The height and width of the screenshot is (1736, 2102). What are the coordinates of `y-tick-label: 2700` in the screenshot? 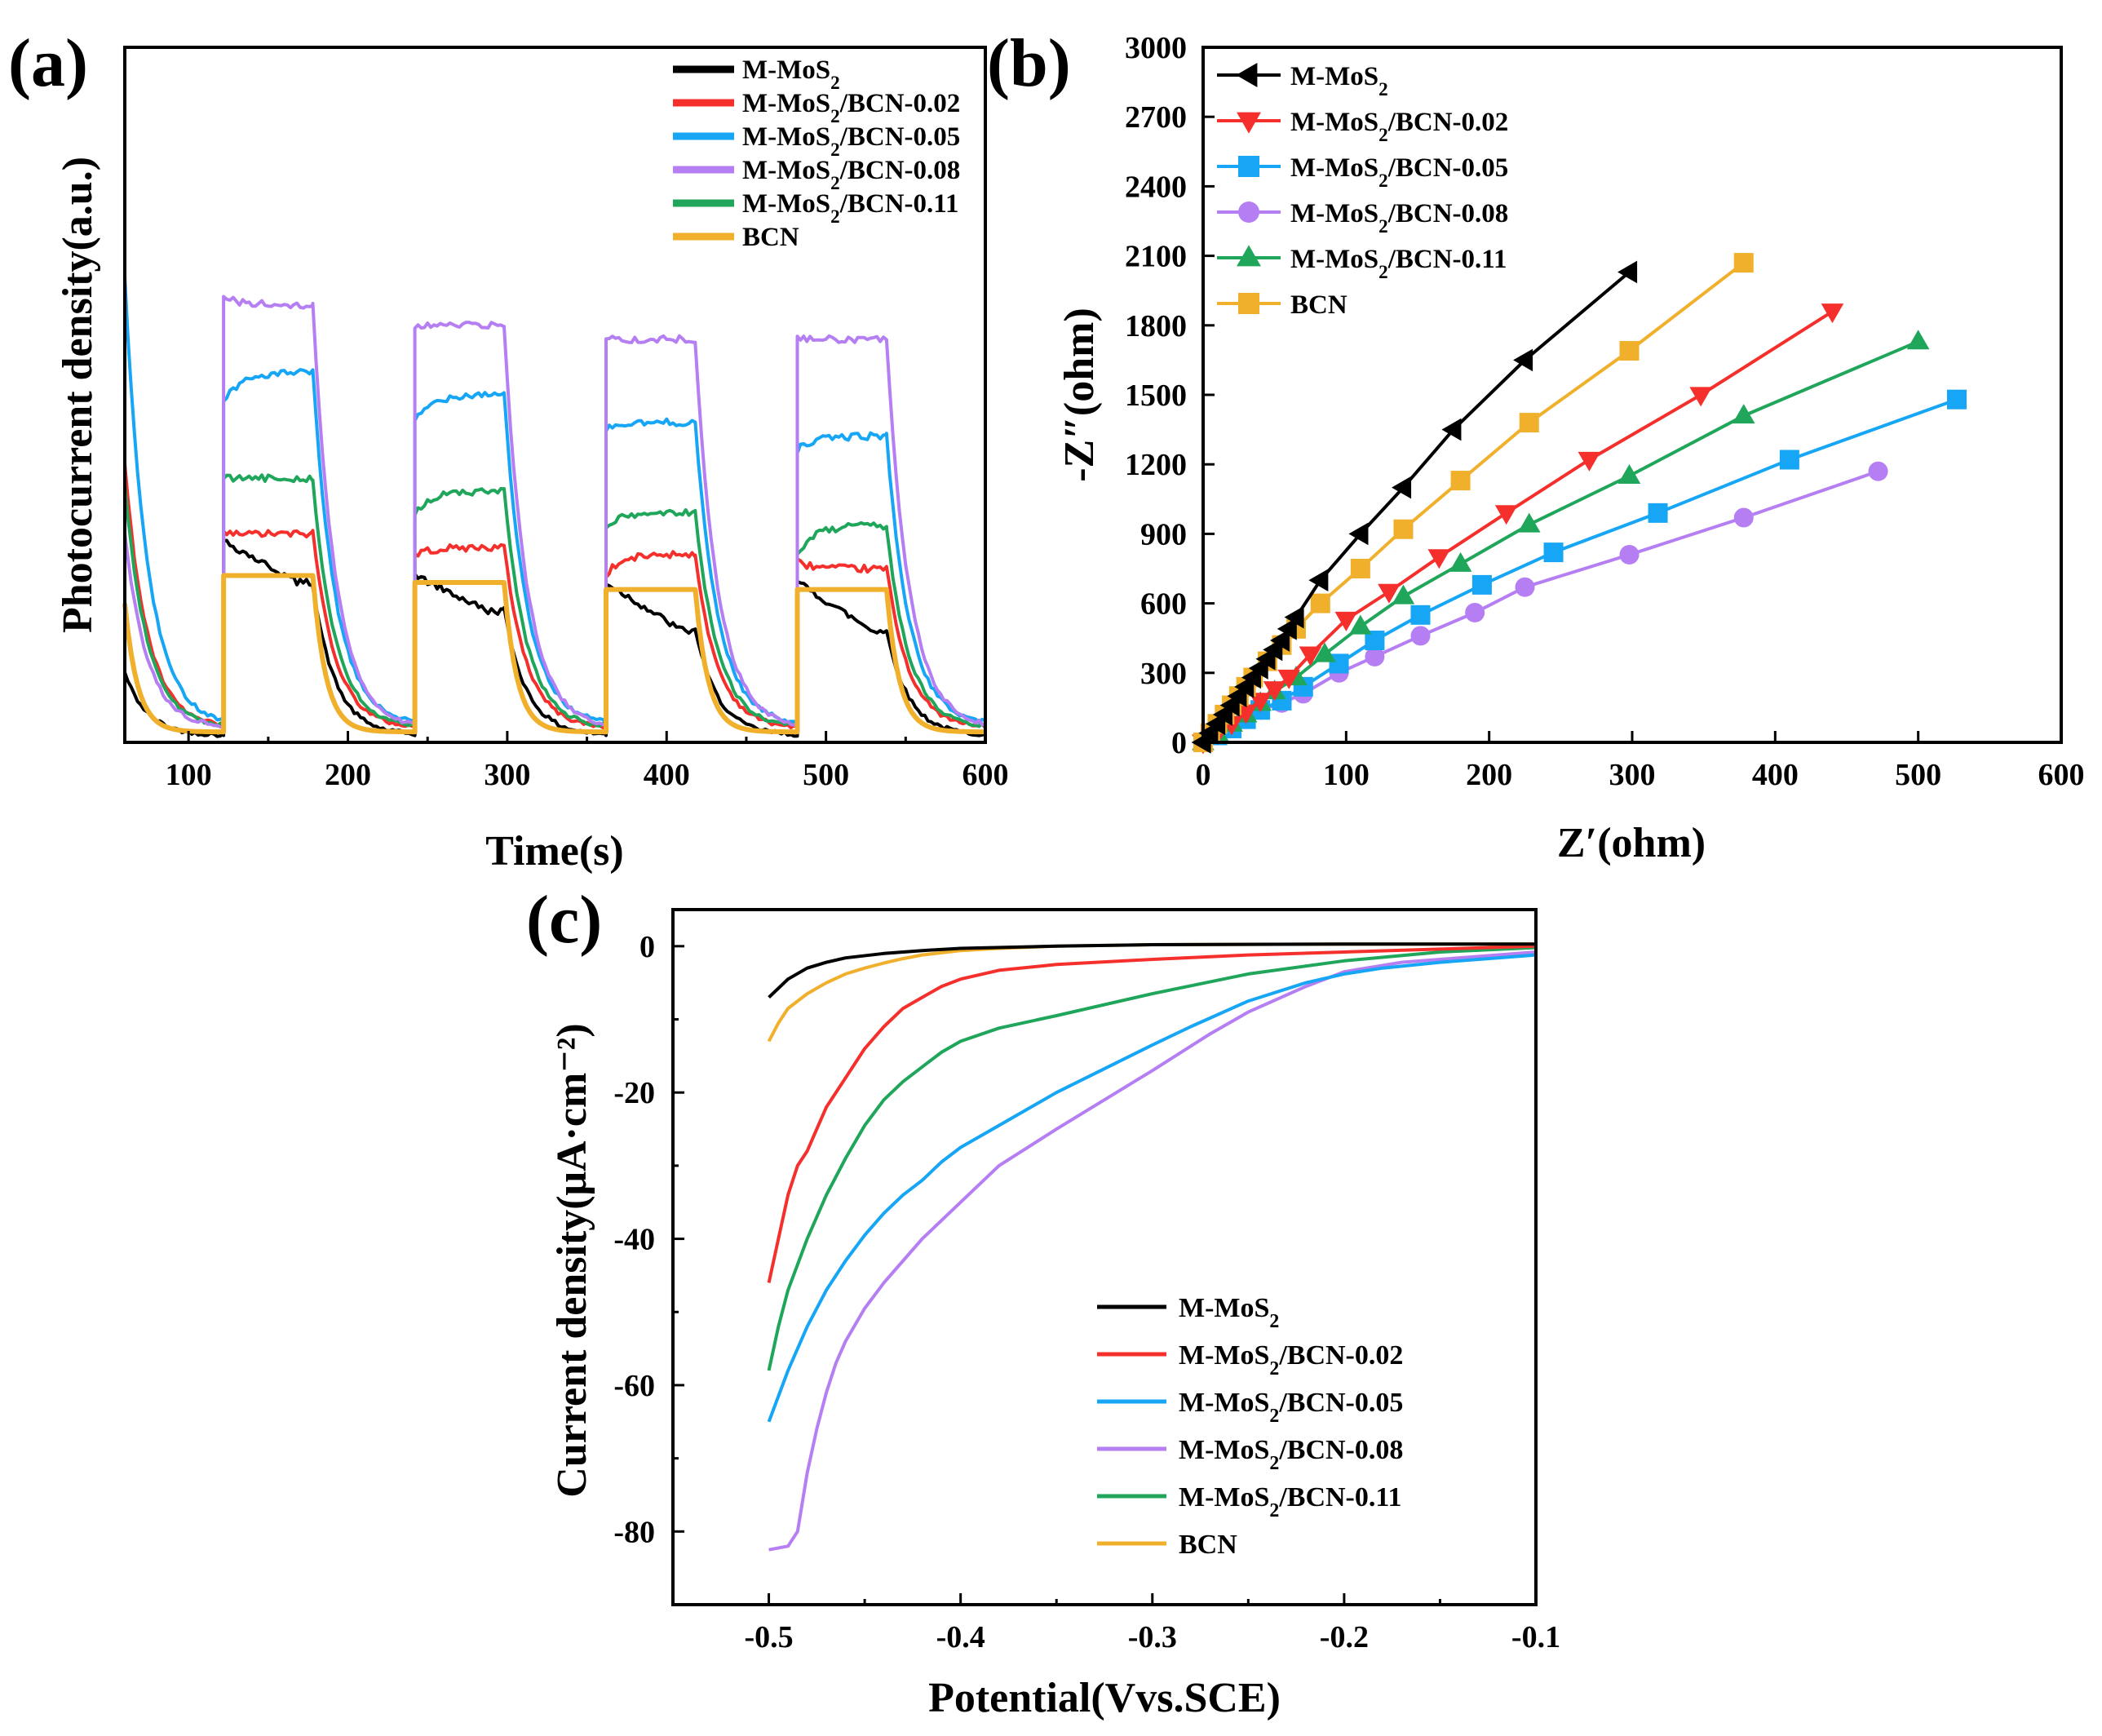 It's located at (1156, 117).